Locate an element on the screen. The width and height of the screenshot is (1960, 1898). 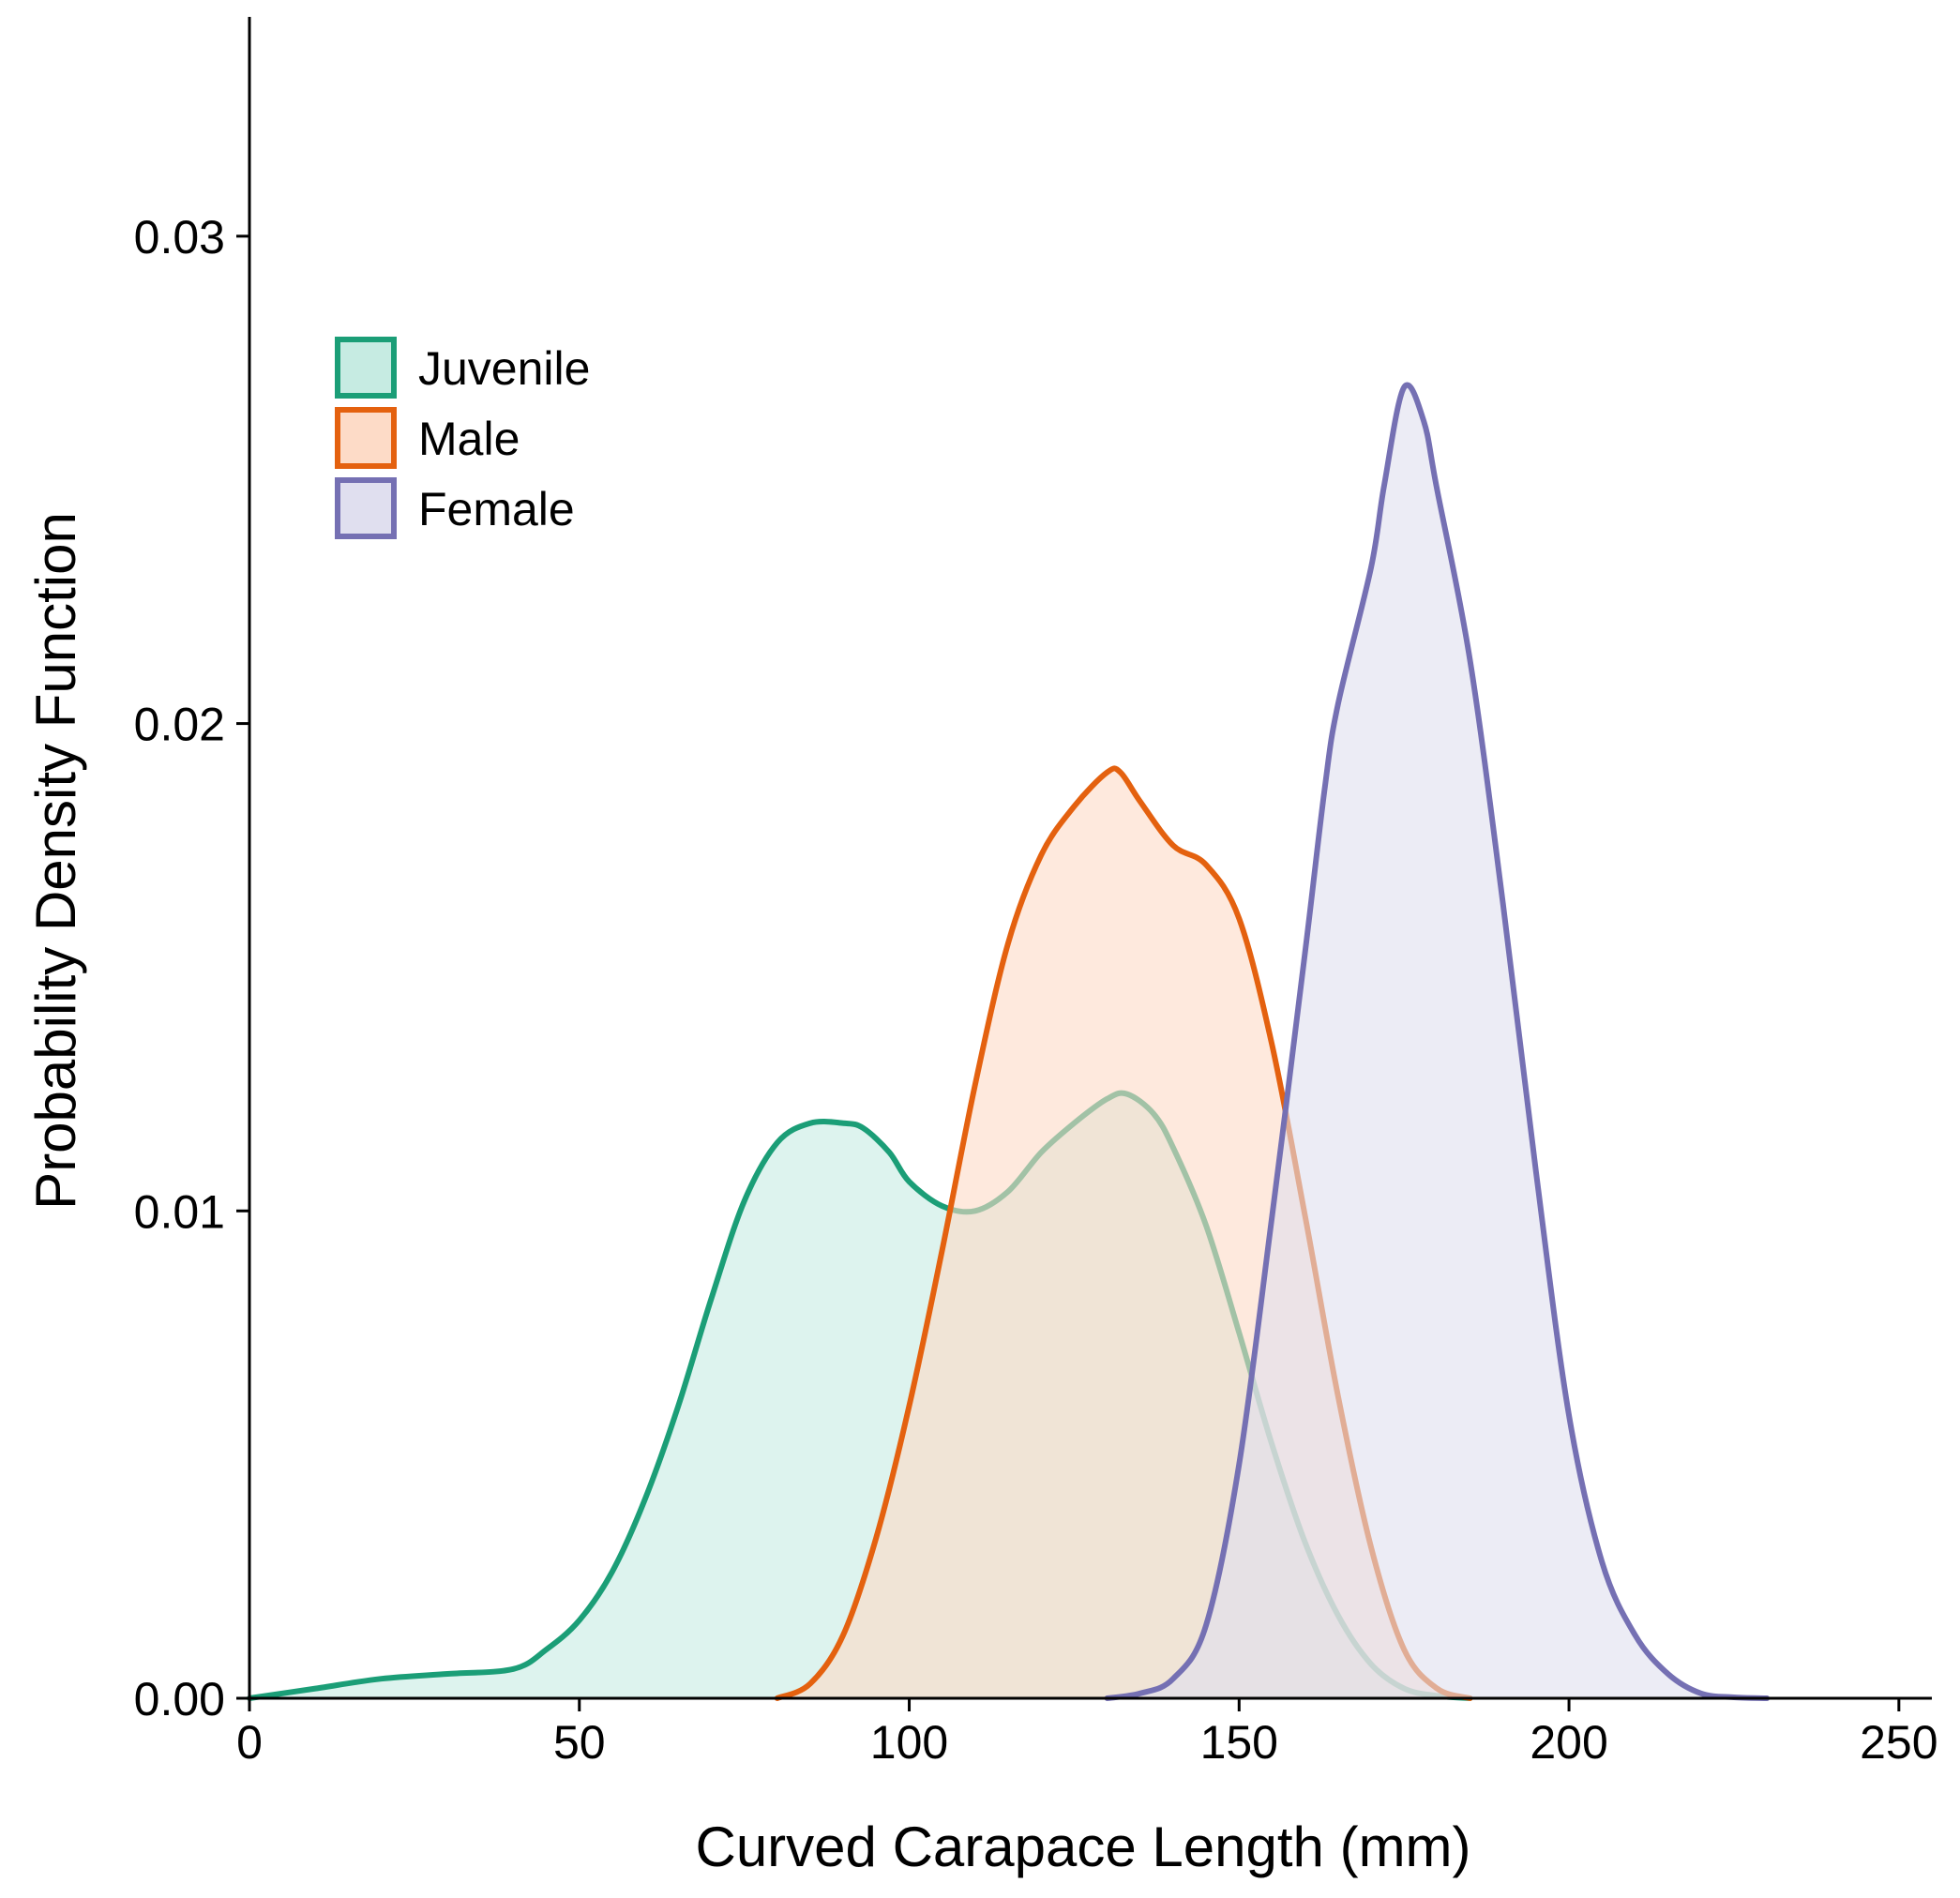
x-axis-title: Curved Carapace Length (mm) is located at coordinates (1082, 1847).